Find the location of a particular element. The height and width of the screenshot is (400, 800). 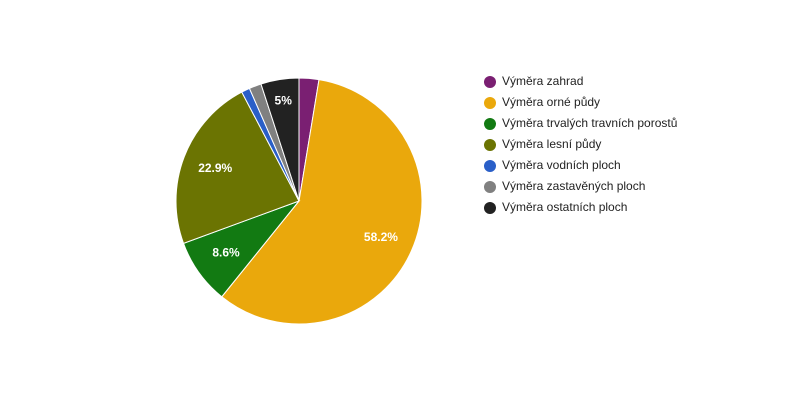

legend-label: Výměra lesní půdy is located at coordinates (551, 144).